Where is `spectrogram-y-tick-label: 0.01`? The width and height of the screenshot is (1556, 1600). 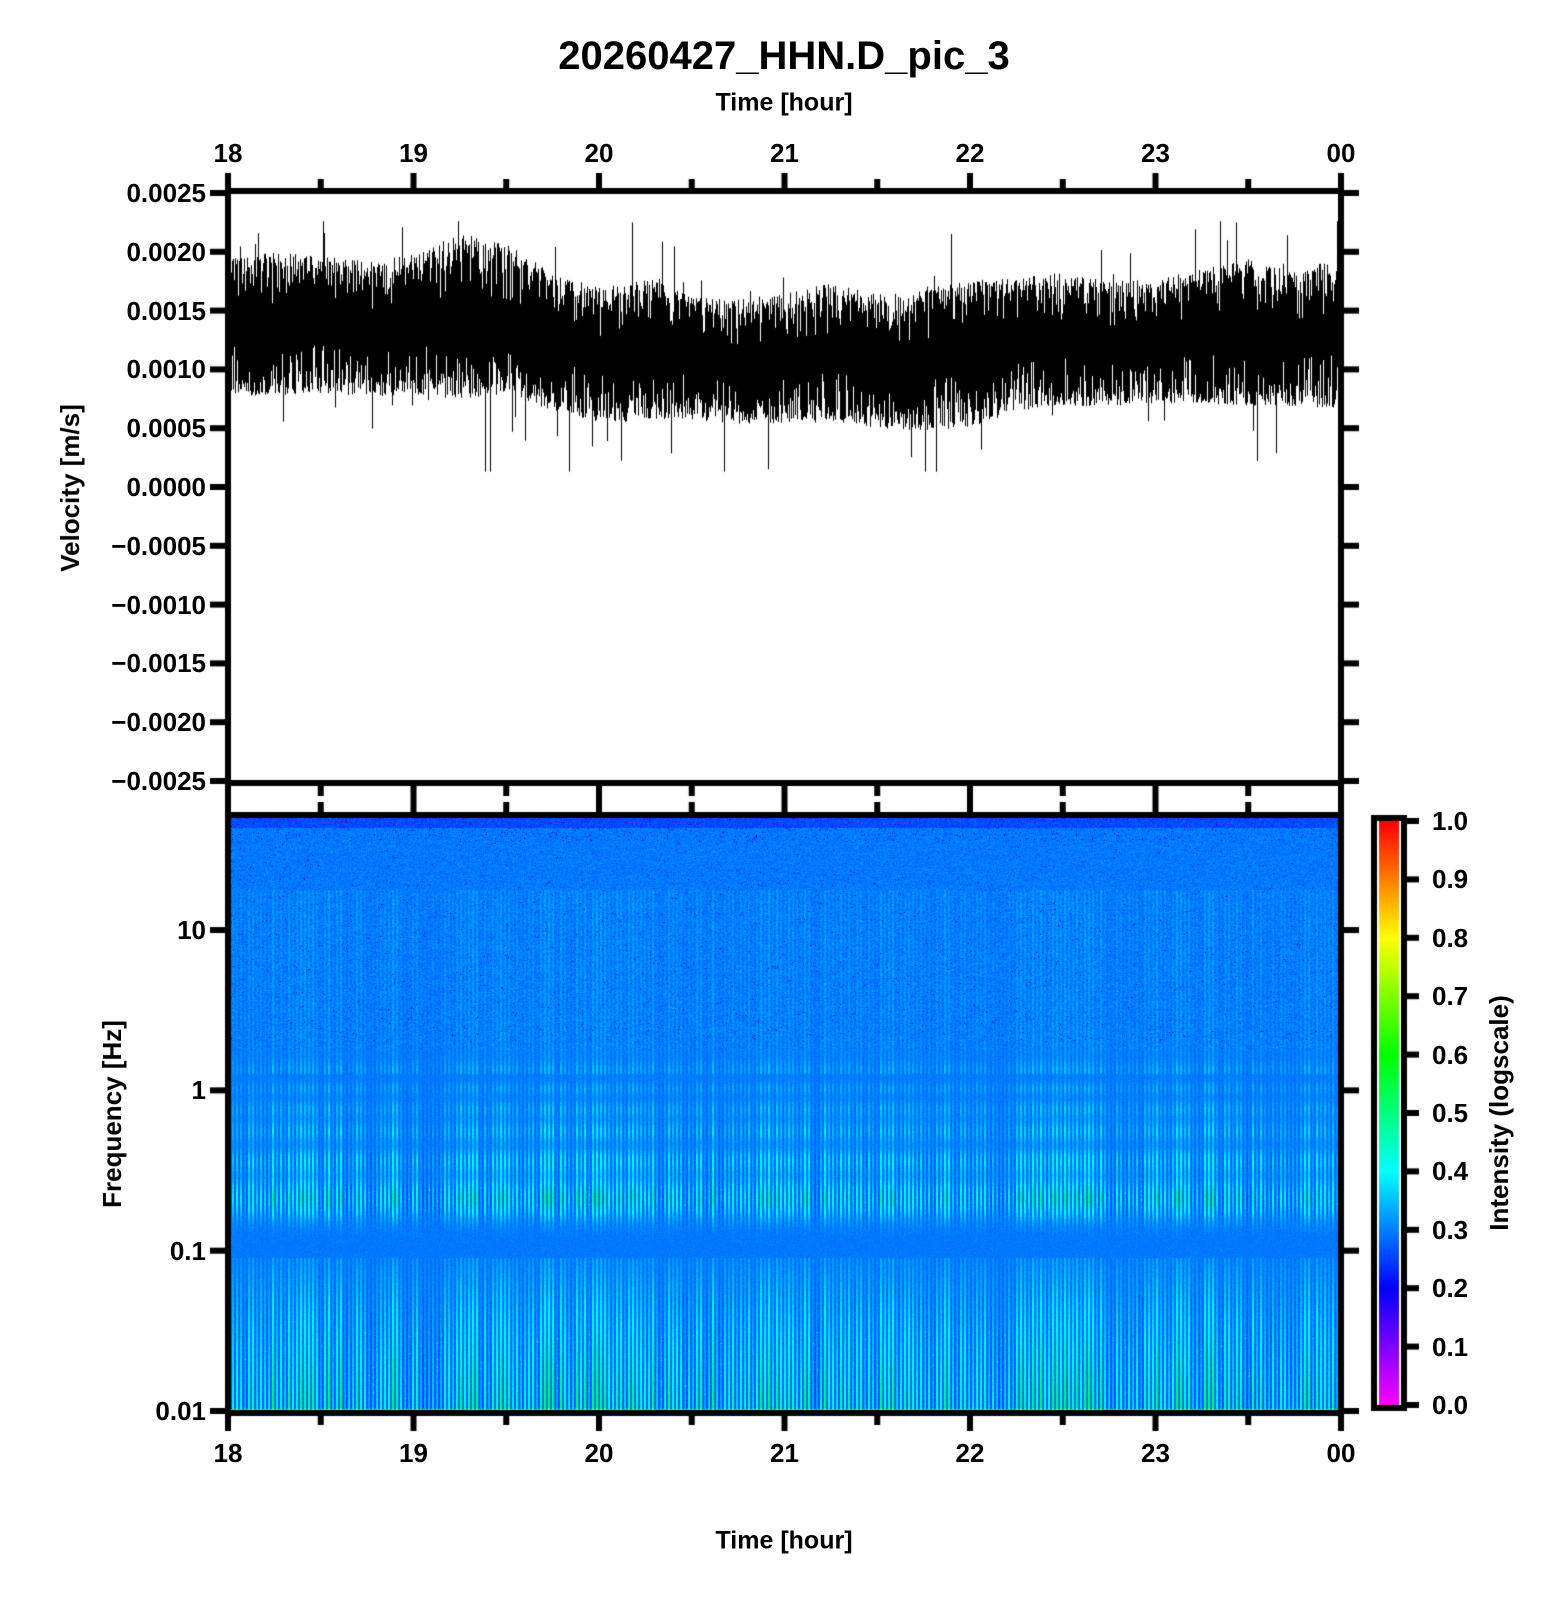
spectrogram-y-tick-label: 0.01 is located at coordinates (180, 1411).